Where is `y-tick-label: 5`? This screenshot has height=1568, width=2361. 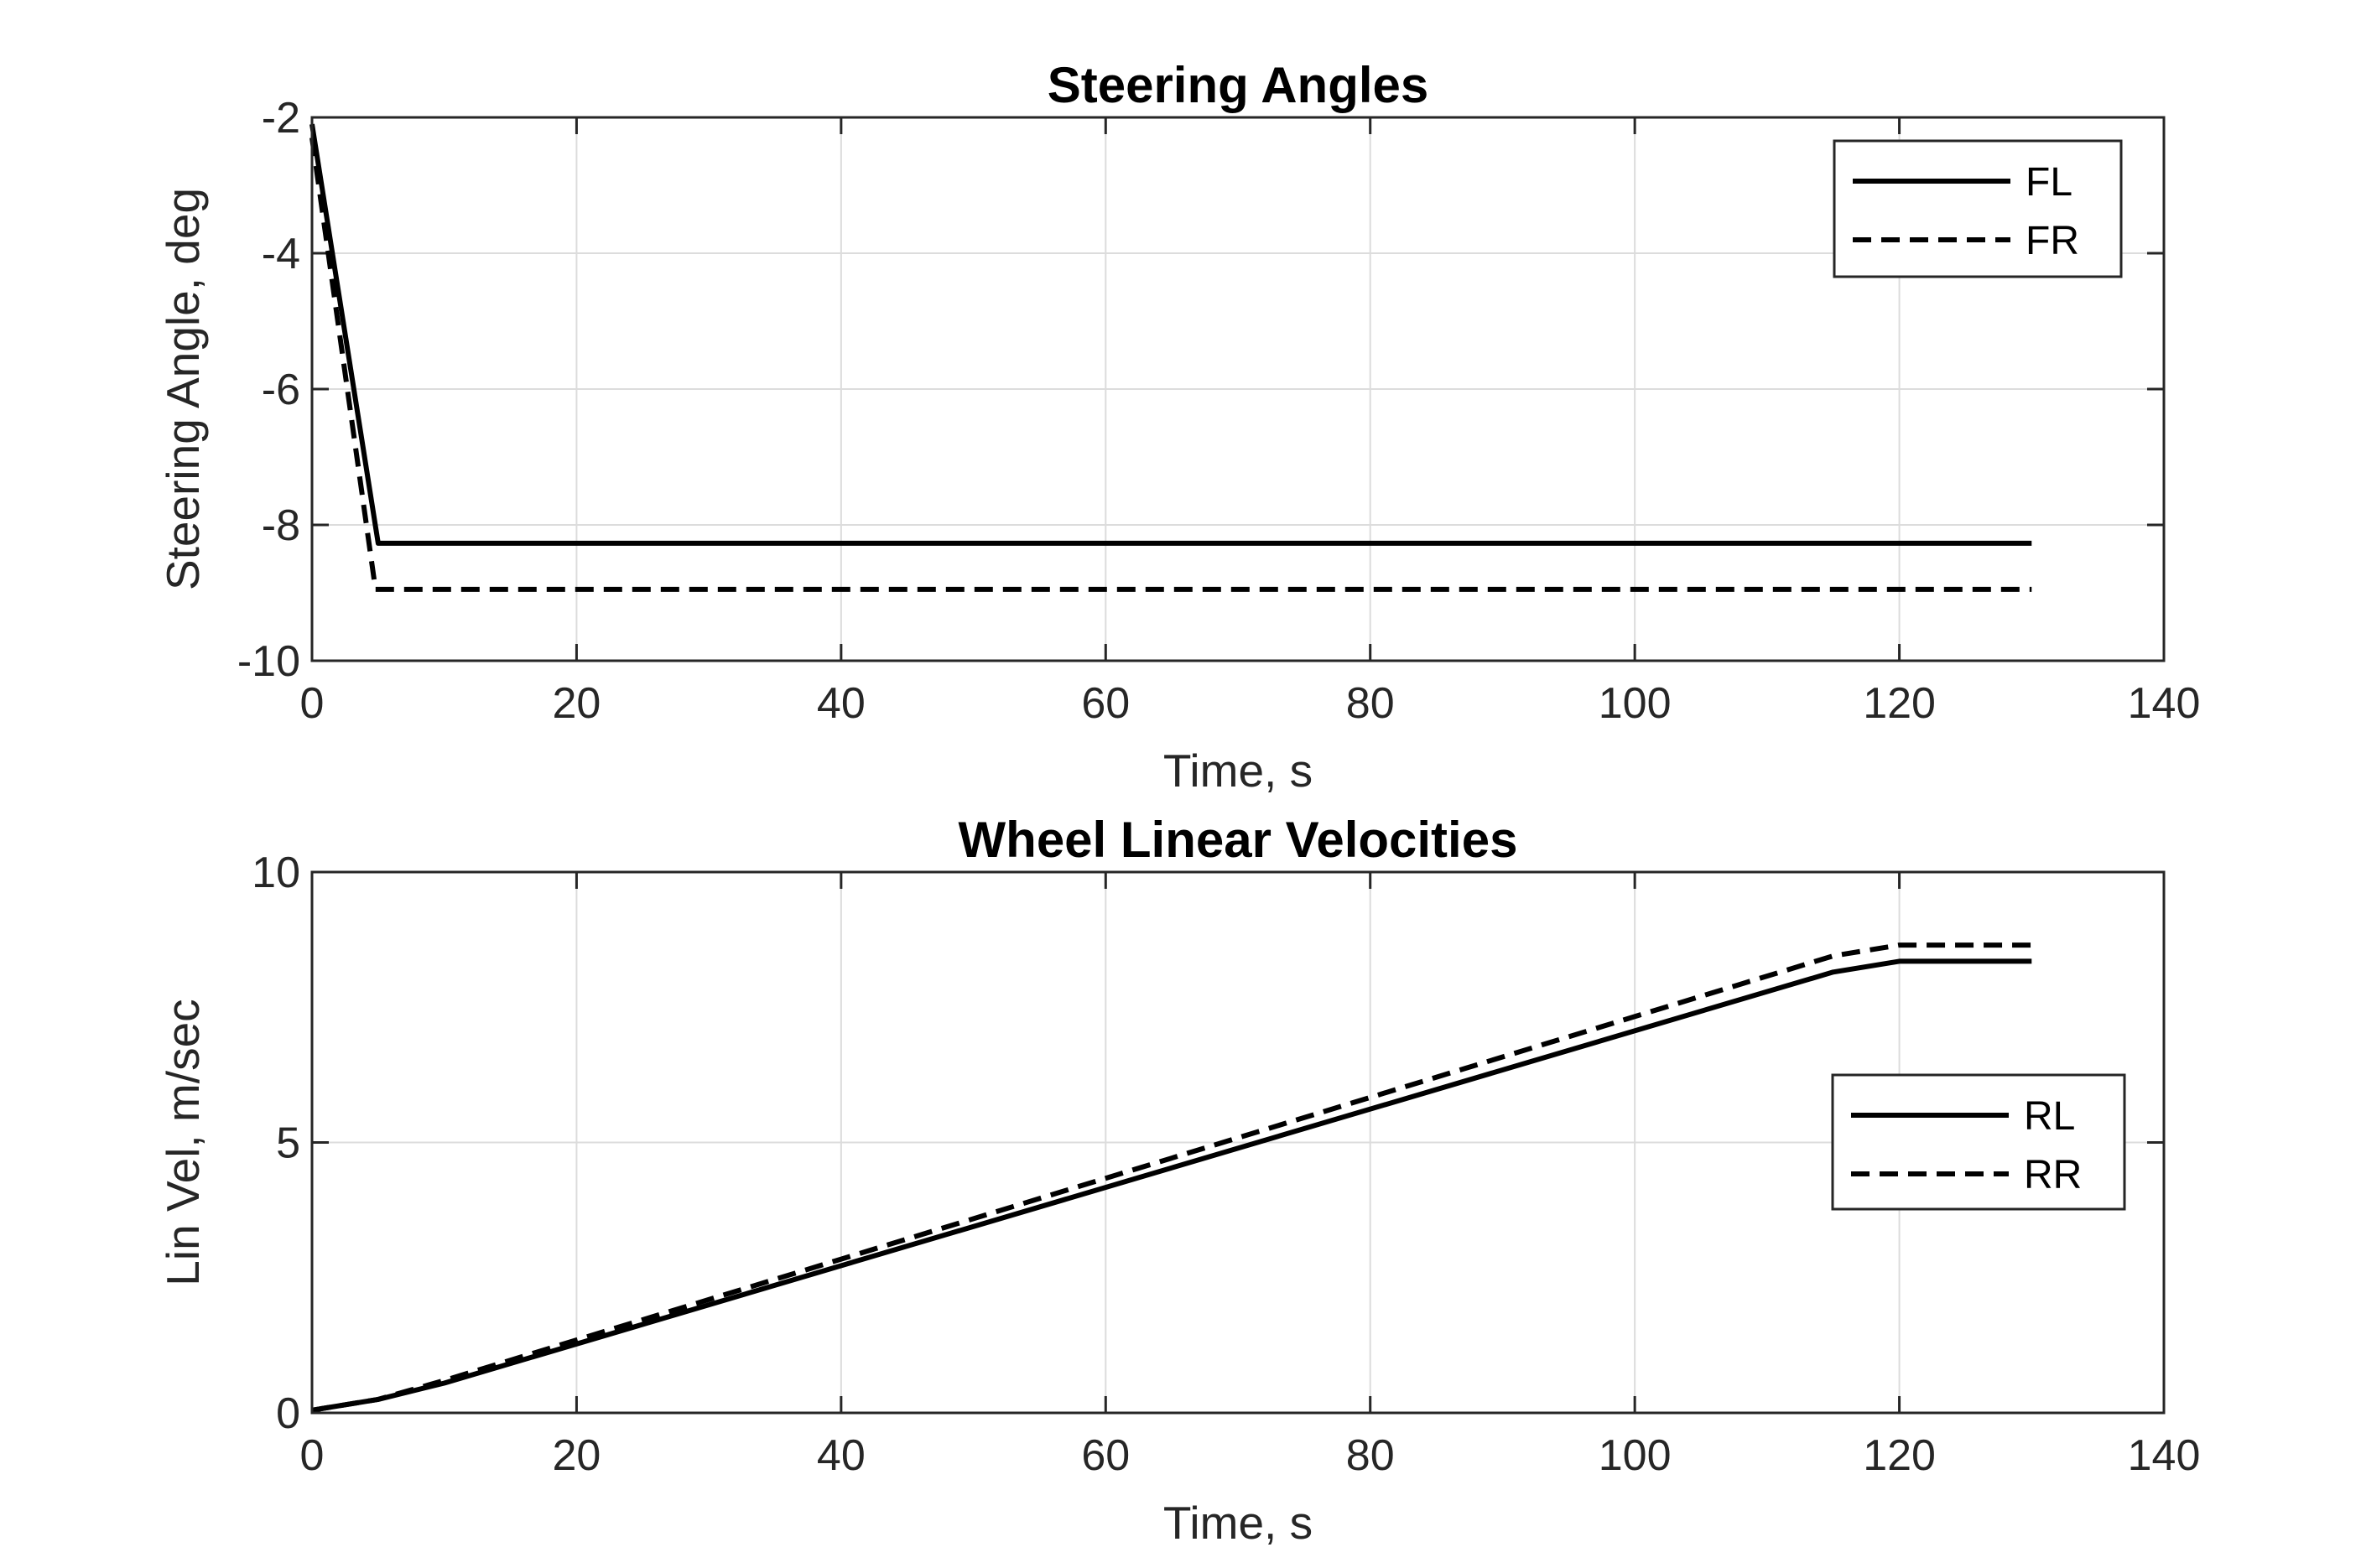 y-tick-label: 5 is located at coordinates (288, 1143).